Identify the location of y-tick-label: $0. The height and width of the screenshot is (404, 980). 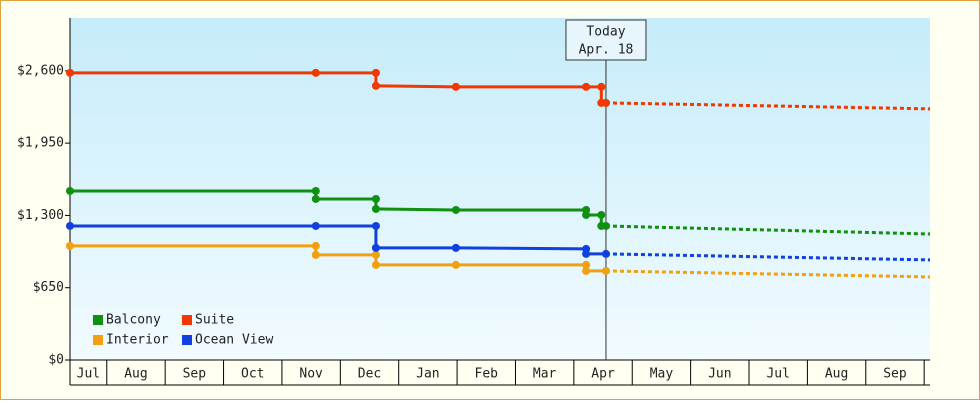
(56, 360).